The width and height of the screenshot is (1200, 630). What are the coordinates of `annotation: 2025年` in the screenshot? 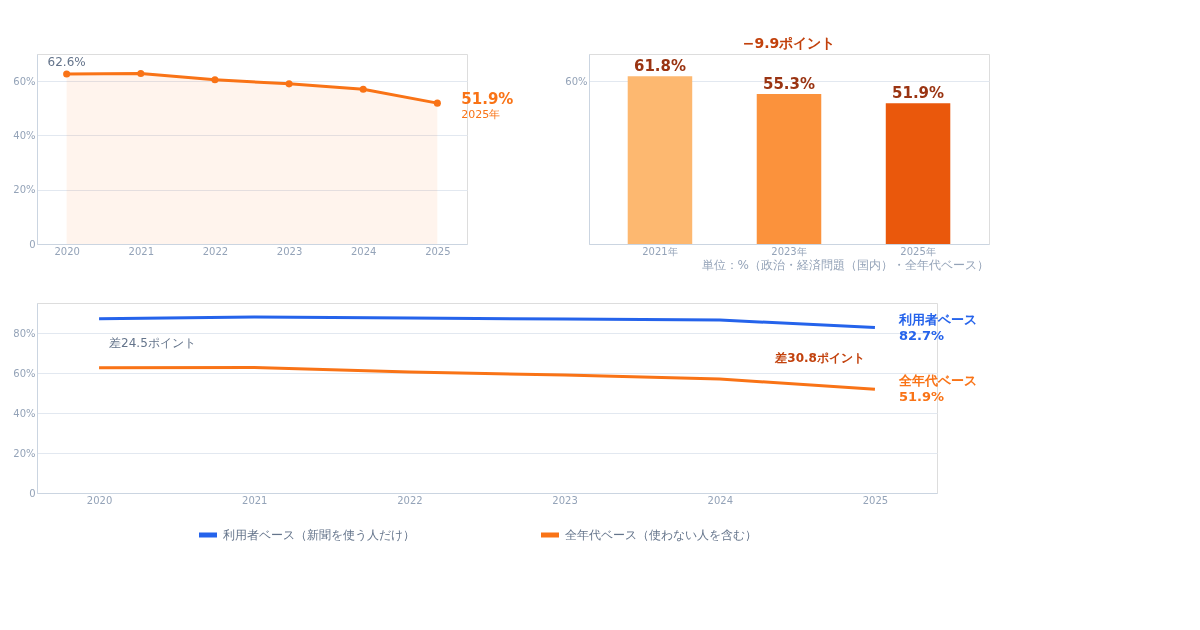 It's located at (481, 115).